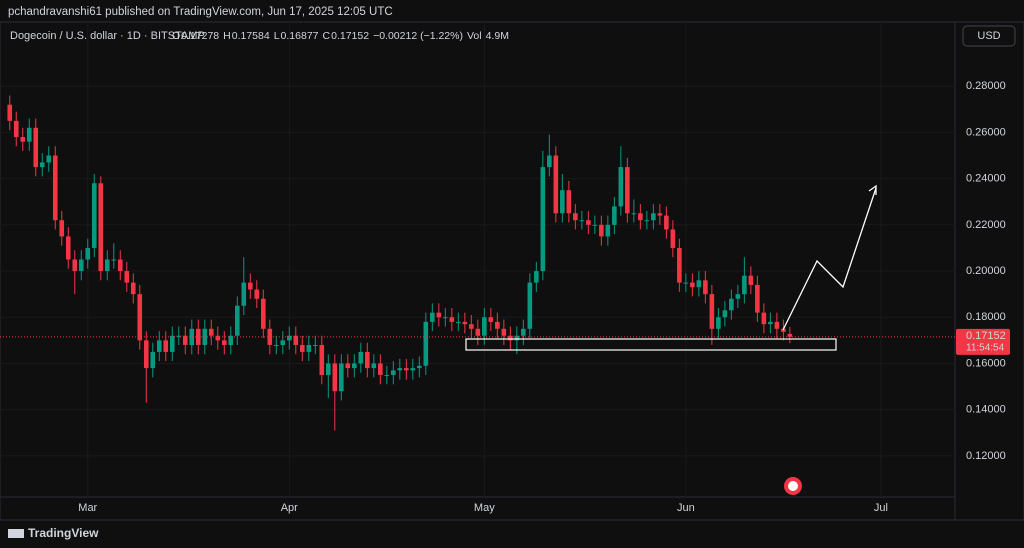 This screenshot has width=1024, height=548. What do you see at coordinates (829, 259) in the screenshot?
I see `projection-arrow` at bounding box center [829, 259].